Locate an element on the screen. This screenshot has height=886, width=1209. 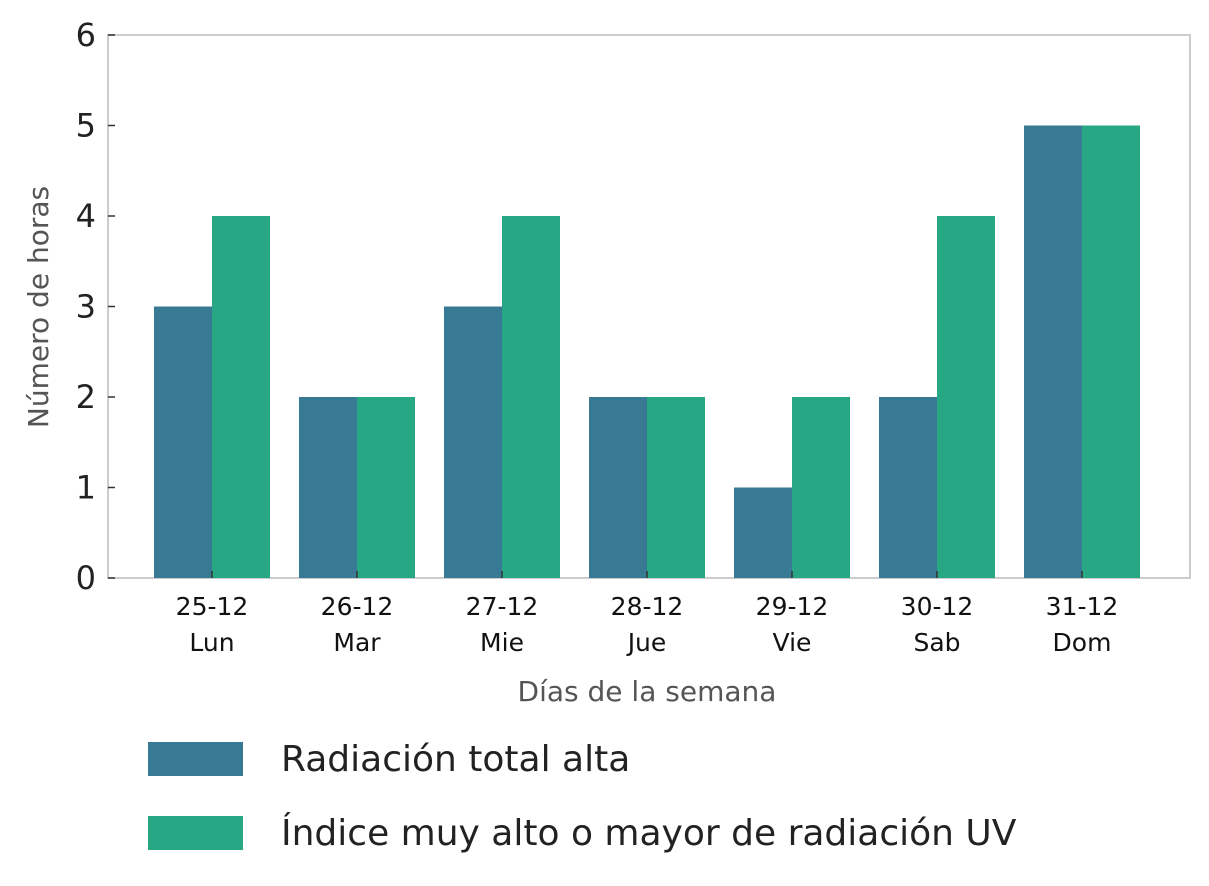
x-tick-label-day: Sab is located at coordinates (936, 642).